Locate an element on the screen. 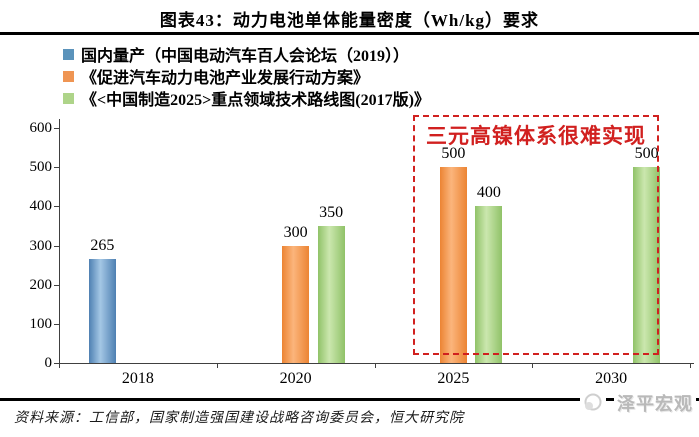 The height and width of the screenshot is (437, 699). legend-label: 国内量产（中国电动汽车百人会论坛（2019）） is located at coordinates (245, 56).